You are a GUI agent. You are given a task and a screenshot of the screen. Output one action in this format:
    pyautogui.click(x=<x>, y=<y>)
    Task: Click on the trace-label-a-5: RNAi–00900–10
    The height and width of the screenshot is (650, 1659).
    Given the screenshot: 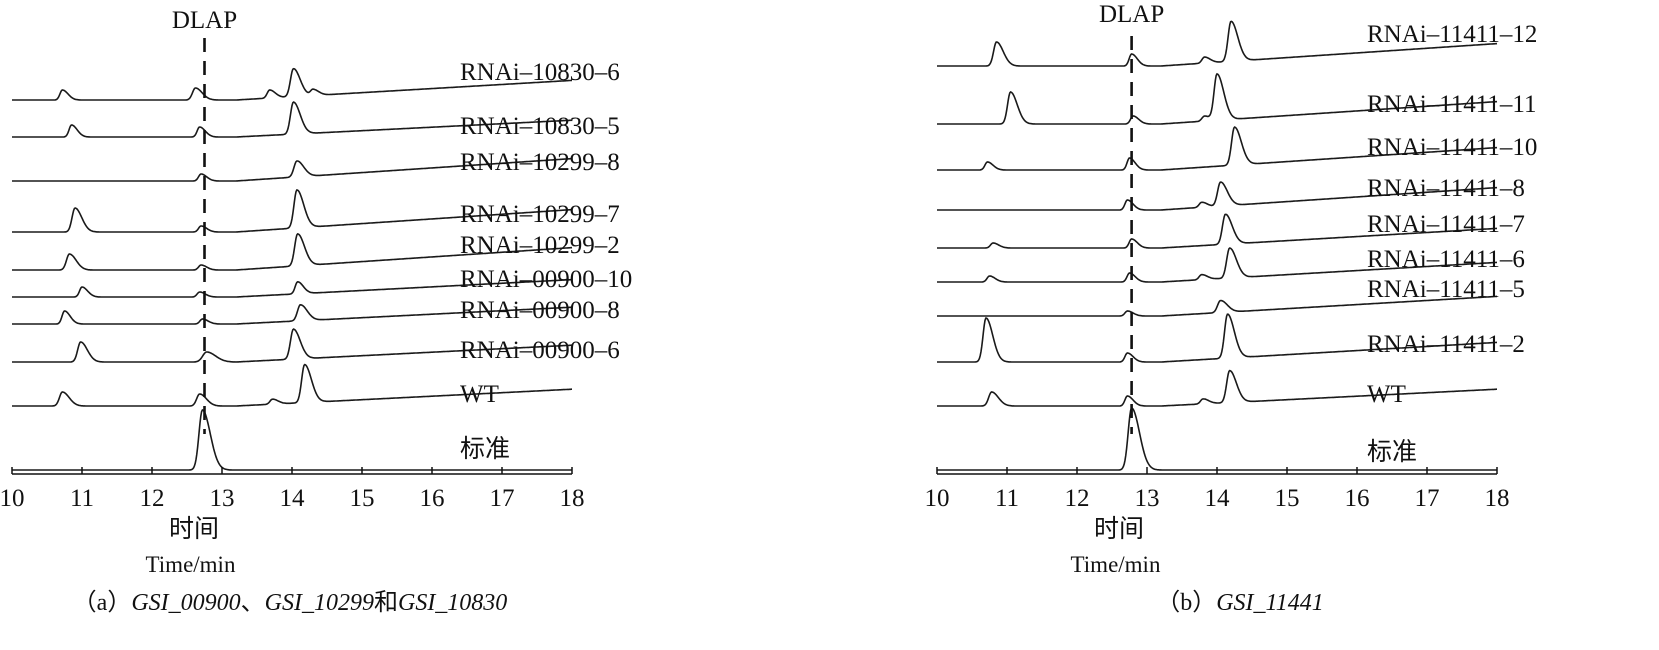 What is the action you would take?
    pyautogui.click(x=546, y=279)
    